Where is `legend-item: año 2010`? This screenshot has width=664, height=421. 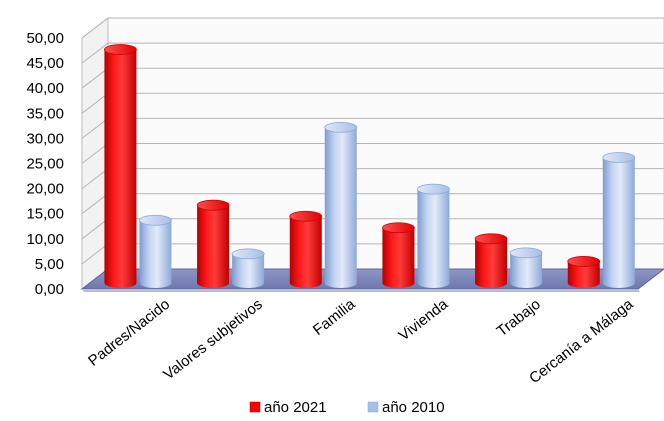 legend-item: año 2010 is located at coordinates (406, 407).